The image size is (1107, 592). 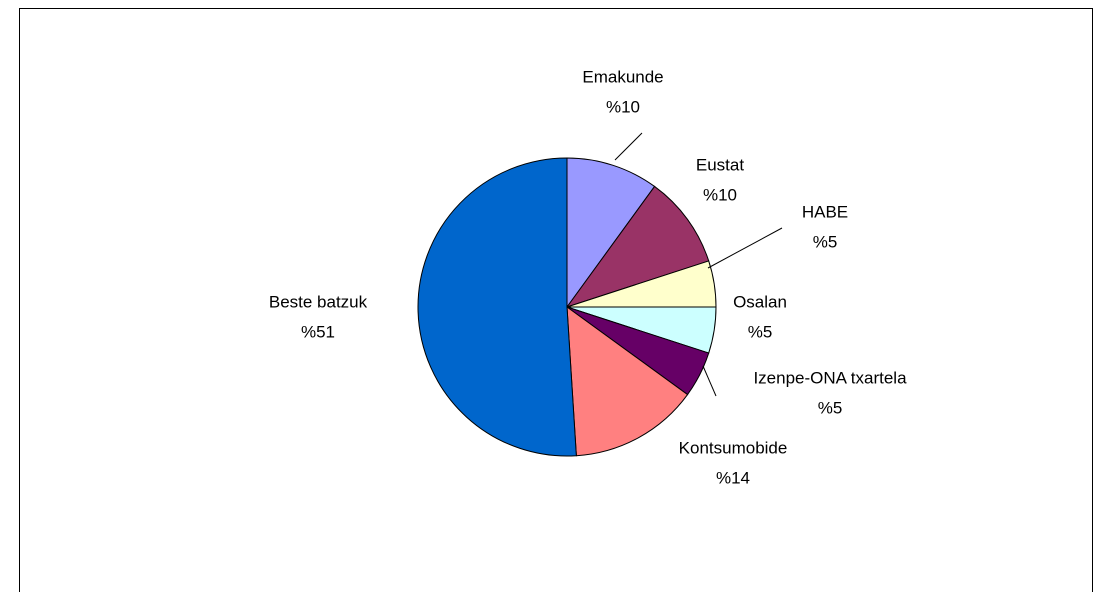 What do you see at coordinates (318, 331) in the screenshot?
I see `slice-value-label: %51` at bounding box center [318, 331].